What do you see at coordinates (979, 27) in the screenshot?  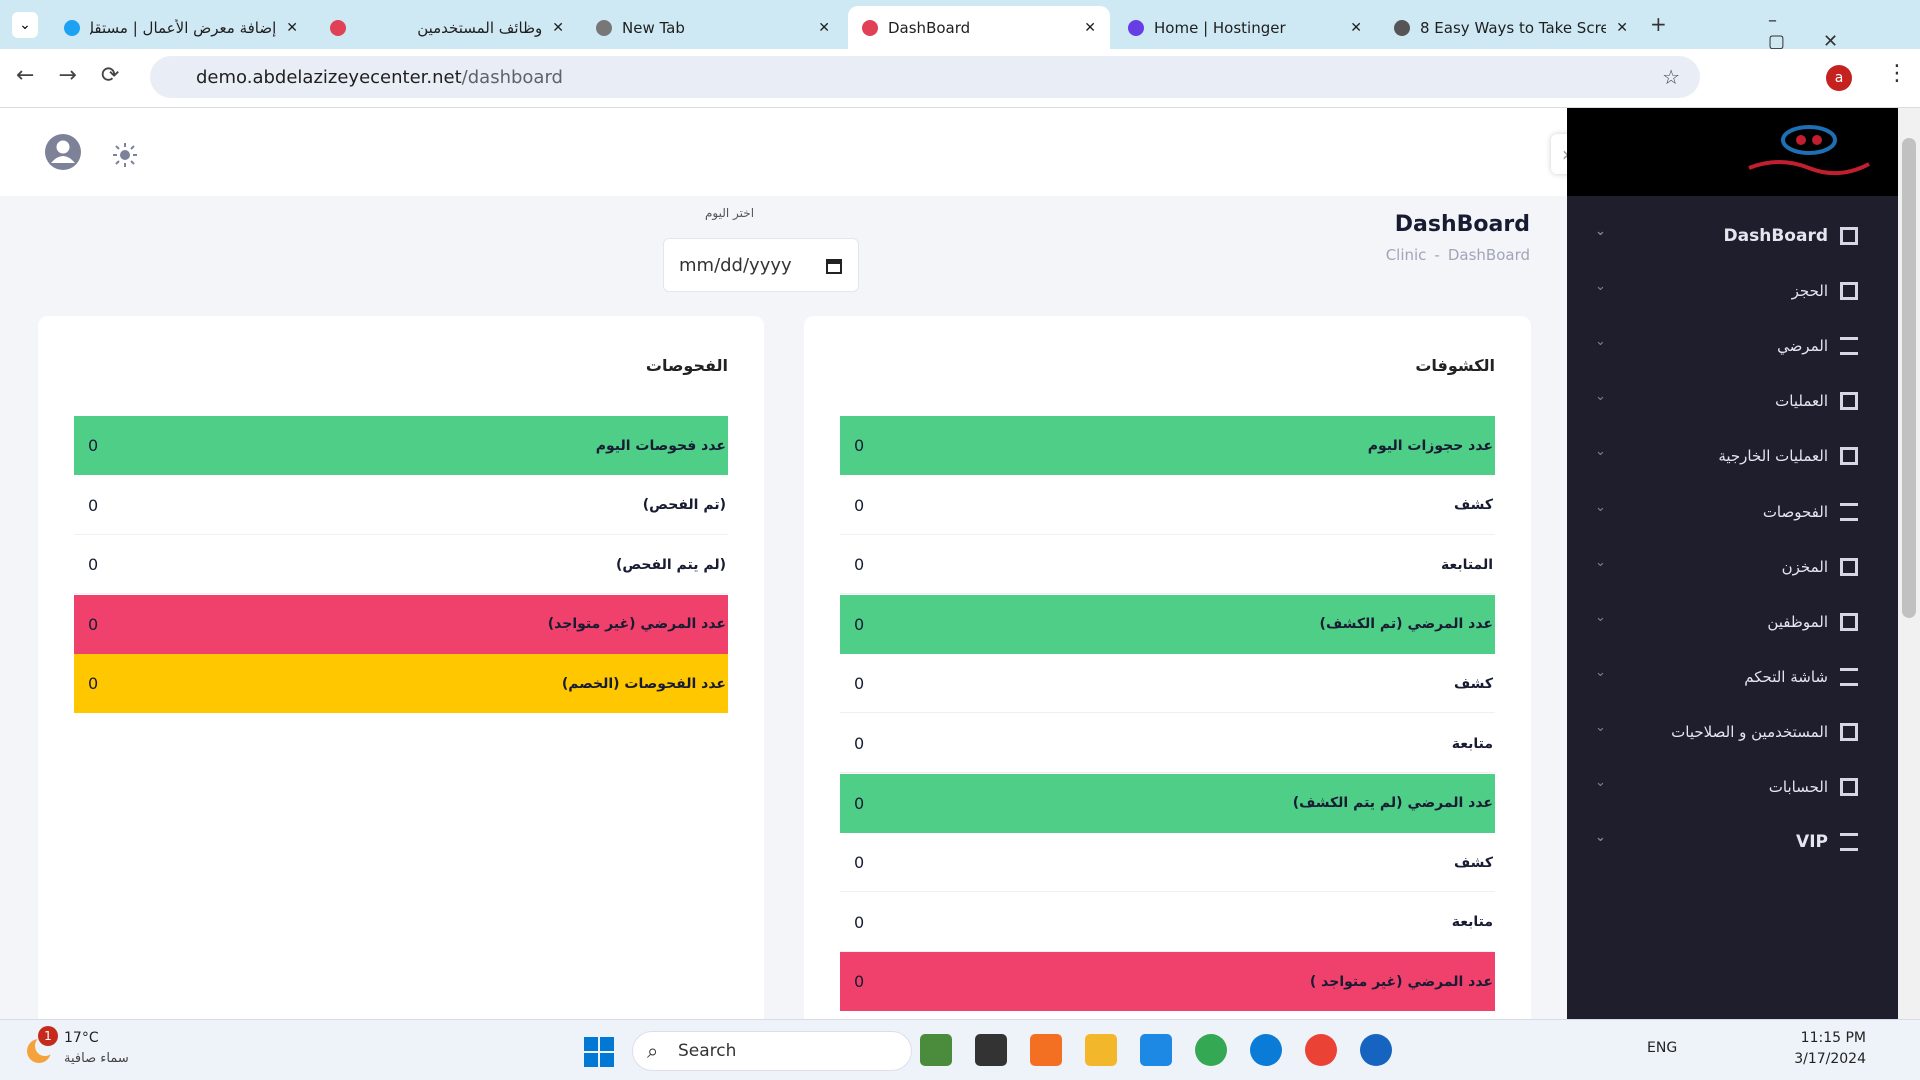 I see `tab: DashBoard ✕` at bounding box center [979, 27].